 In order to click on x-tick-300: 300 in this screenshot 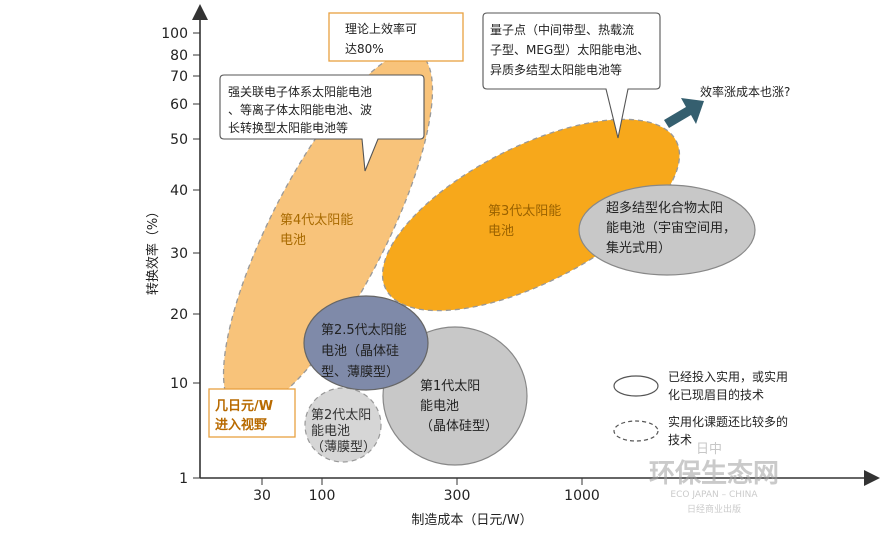, I will do `click(457, 496)`.